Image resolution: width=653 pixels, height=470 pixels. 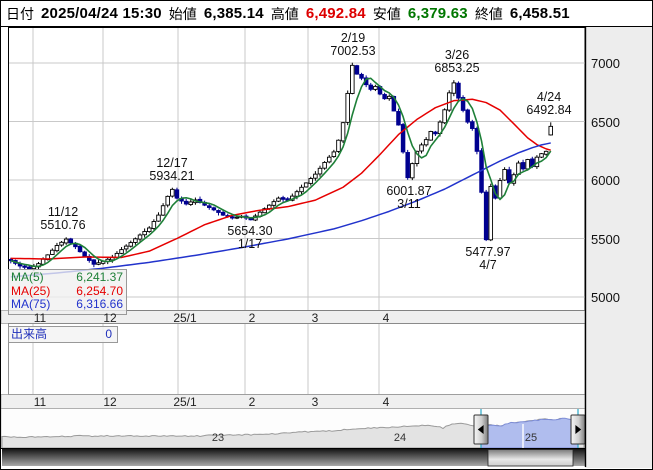 What do you see at coordinates (549, 104) in the screenshot?
I see `price-annotation: 4/24 6492.84` at bounding box center [549, 104].